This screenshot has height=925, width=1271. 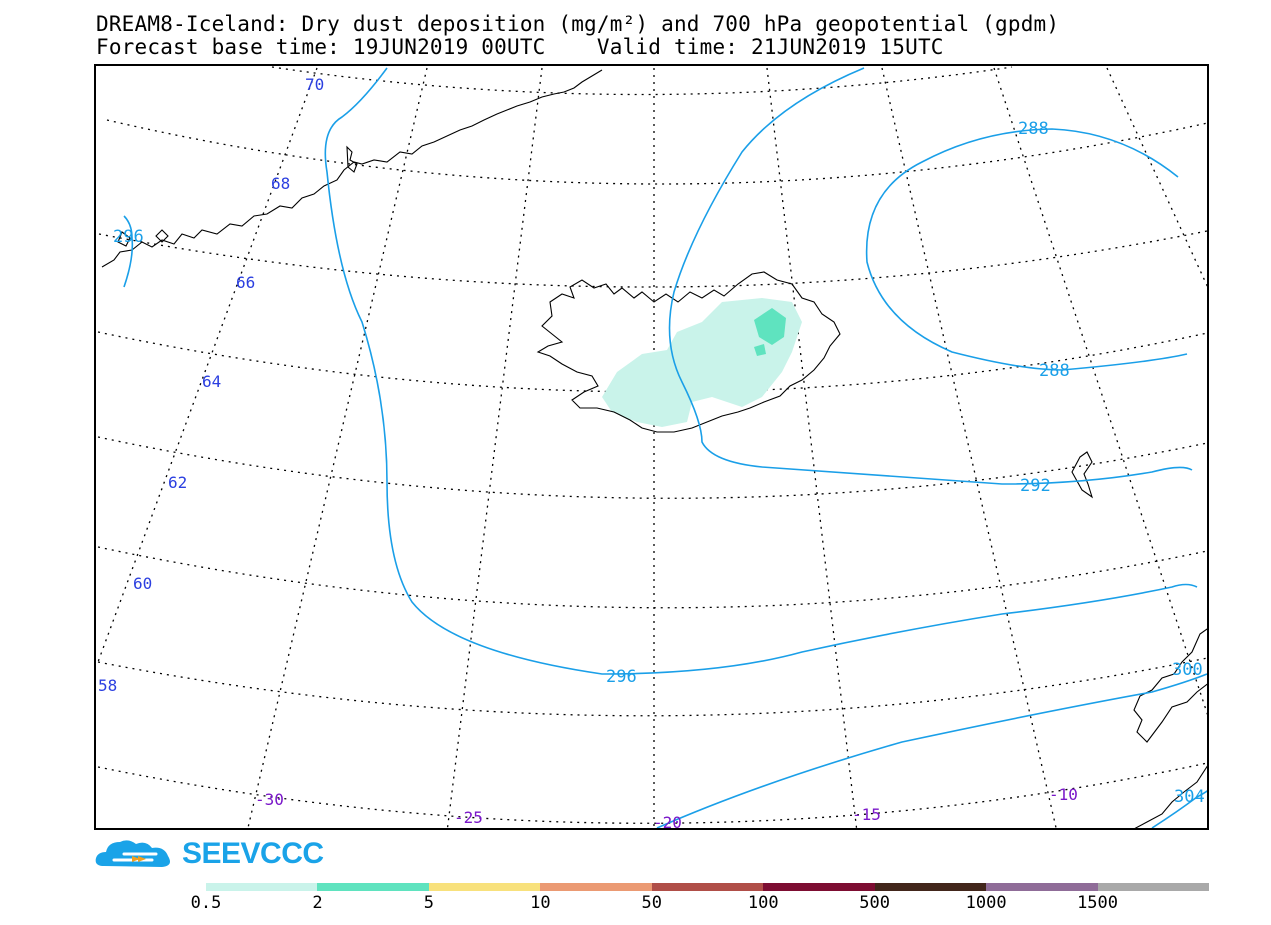 I want to click on lat-label: 68, so click(x=280, y=183).